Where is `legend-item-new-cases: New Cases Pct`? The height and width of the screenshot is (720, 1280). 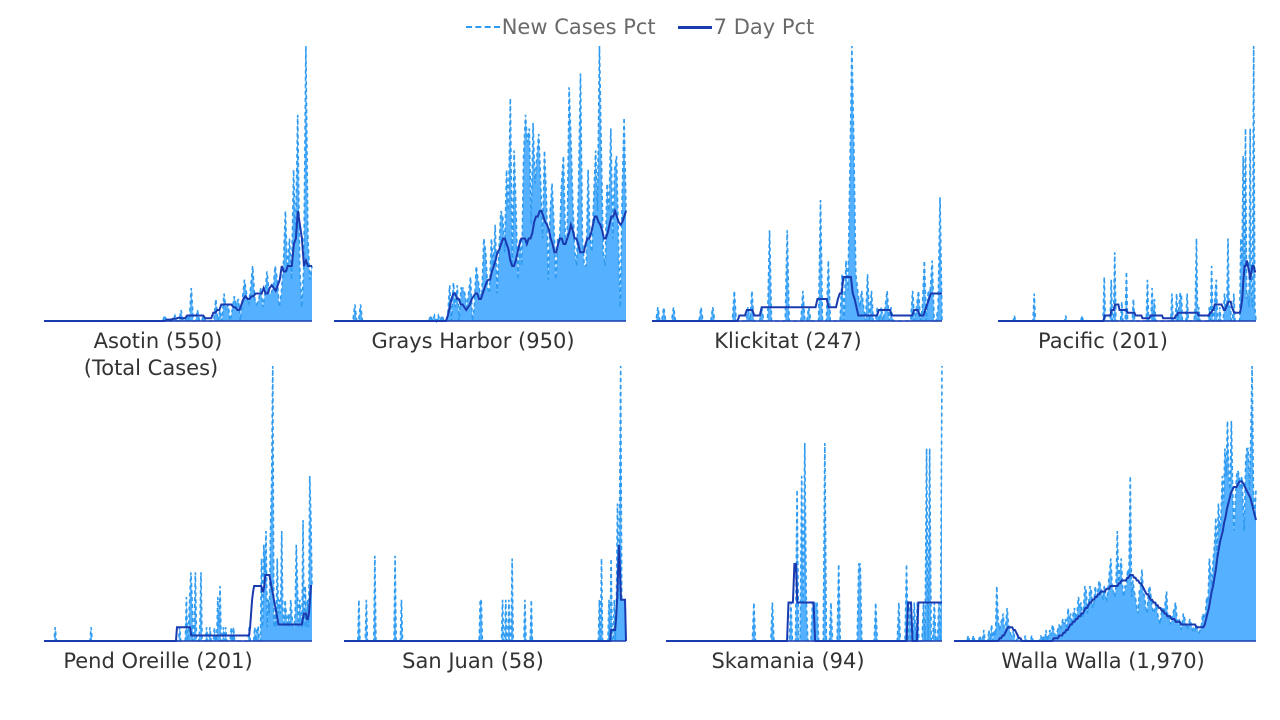 legend-item-new-cases: New Cases Pct is located at coordinates (560, 27).